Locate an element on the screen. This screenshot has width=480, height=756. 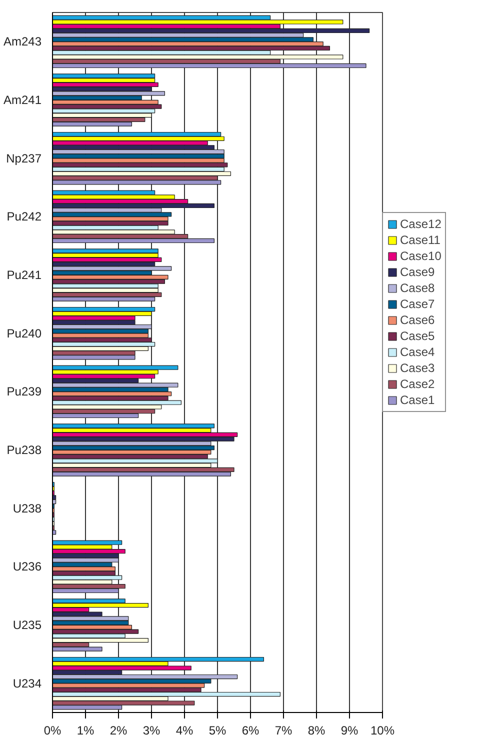
y-tick-label: Pu240 is located at coordinates (24, 333).